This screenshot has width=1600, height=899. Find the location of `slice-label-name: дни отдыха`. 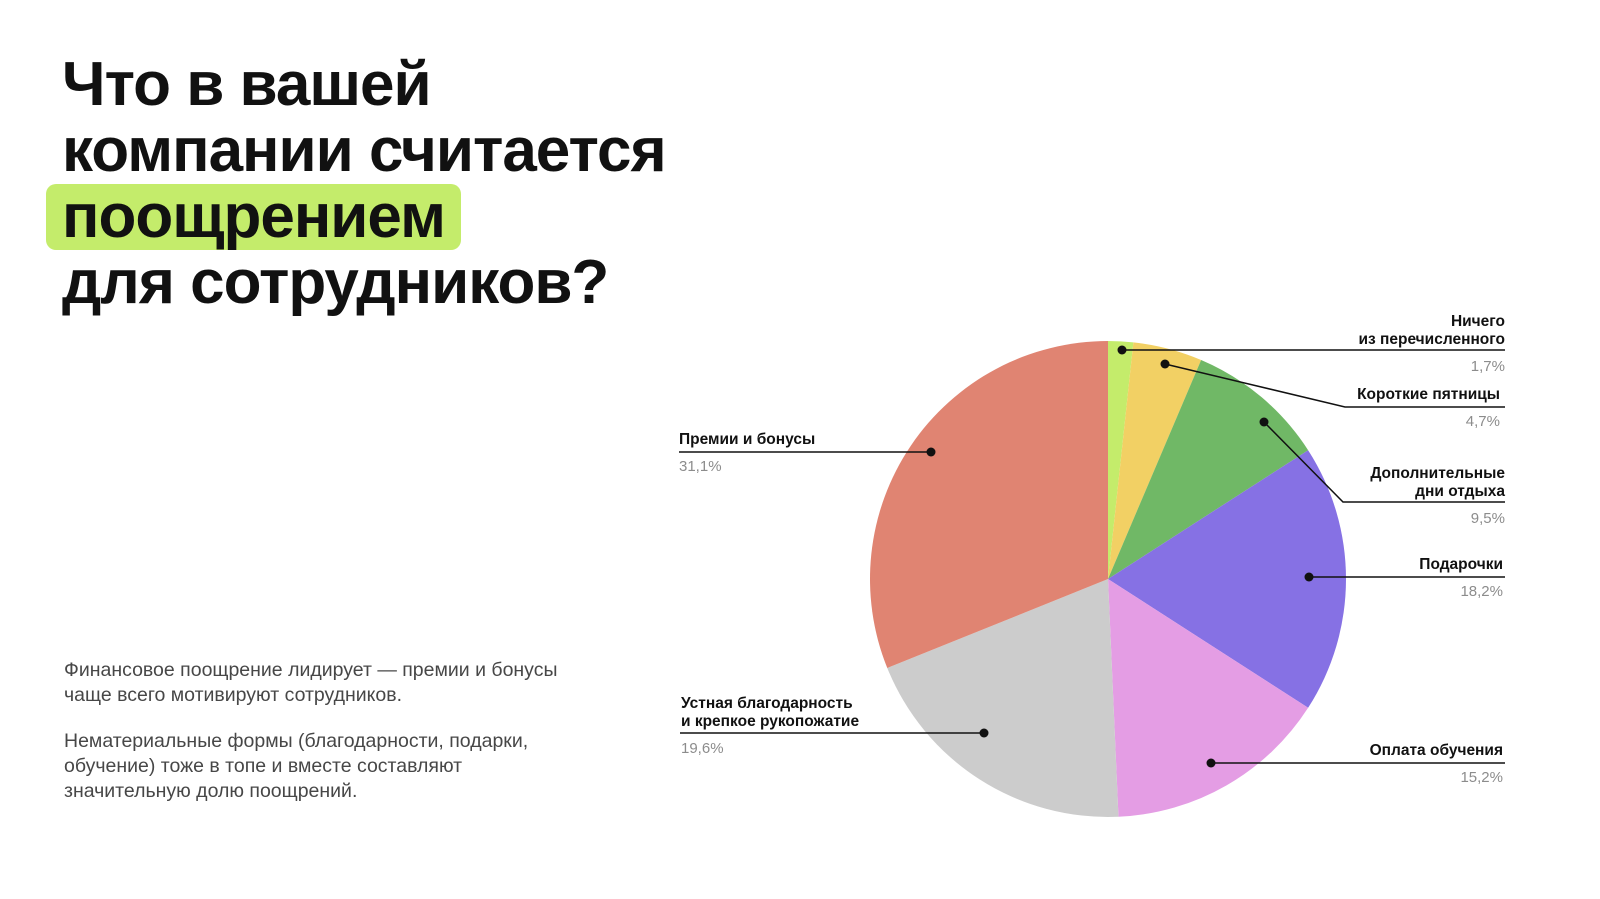

slice-label-name: дни отдыха is located at coordinates (1460, 491).